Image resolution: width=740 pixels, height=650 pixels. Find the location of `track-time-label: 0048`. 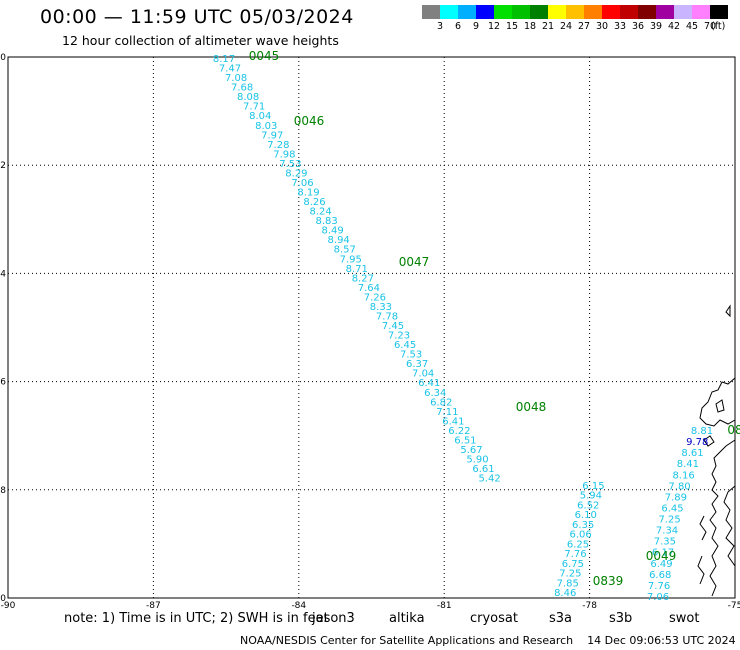

track-time-label: 0048 is located at coordinates (531, 407).